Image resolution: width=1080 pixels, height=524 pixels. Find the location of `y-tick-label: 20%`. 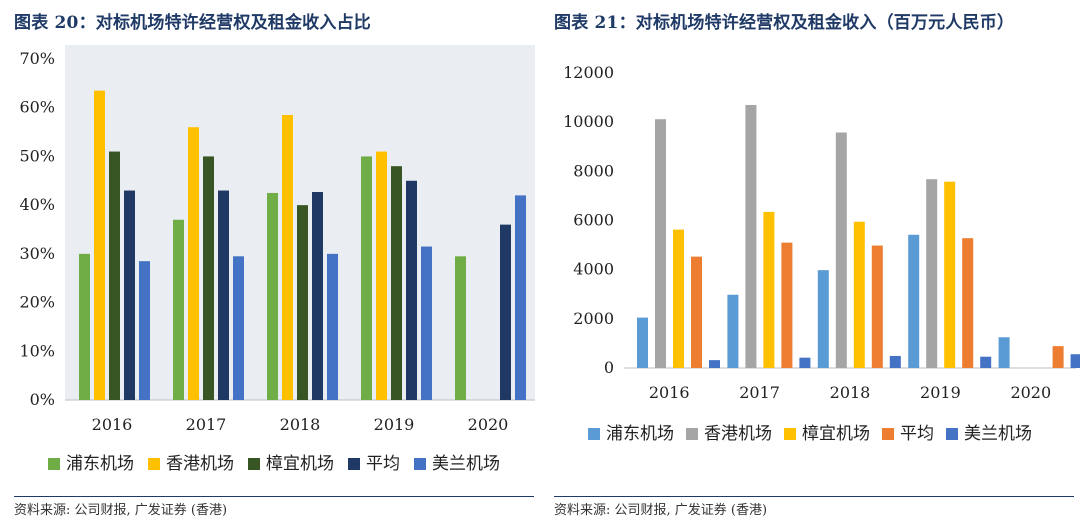

y-tick-label: 20% is located at coordinates (37, 302).